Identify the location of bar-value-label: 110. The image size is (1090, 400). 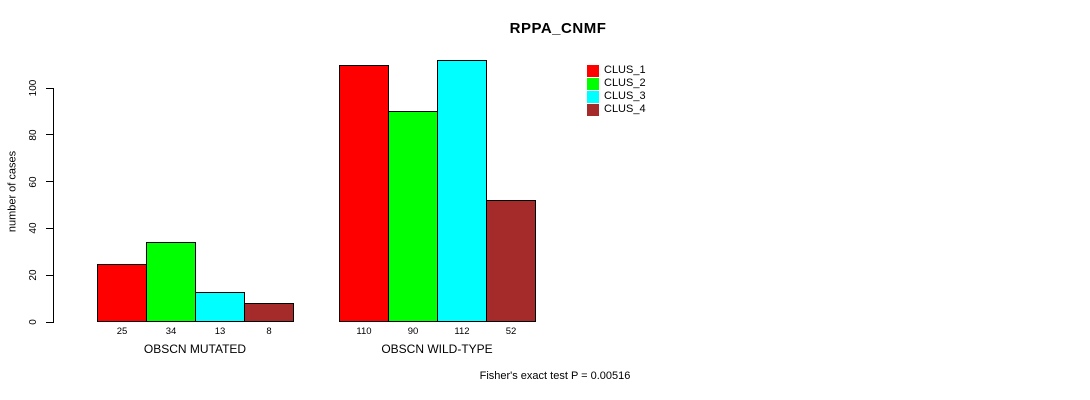
(364, 331).